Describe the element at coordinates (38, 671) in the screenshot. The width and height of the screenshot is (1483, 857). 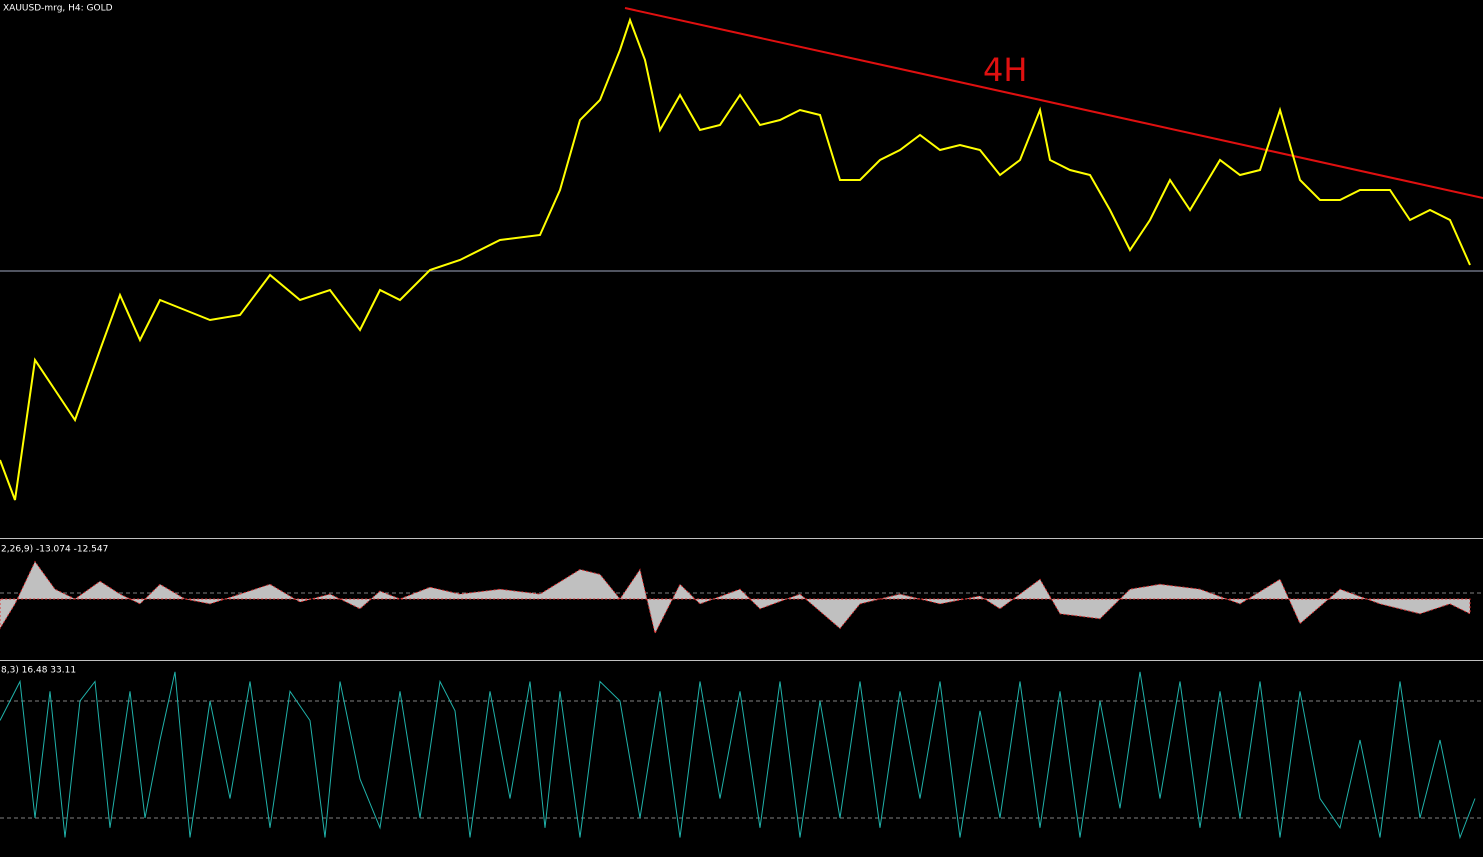
I see `indicator-label: 8,3) 16.48 33.11` at that location.